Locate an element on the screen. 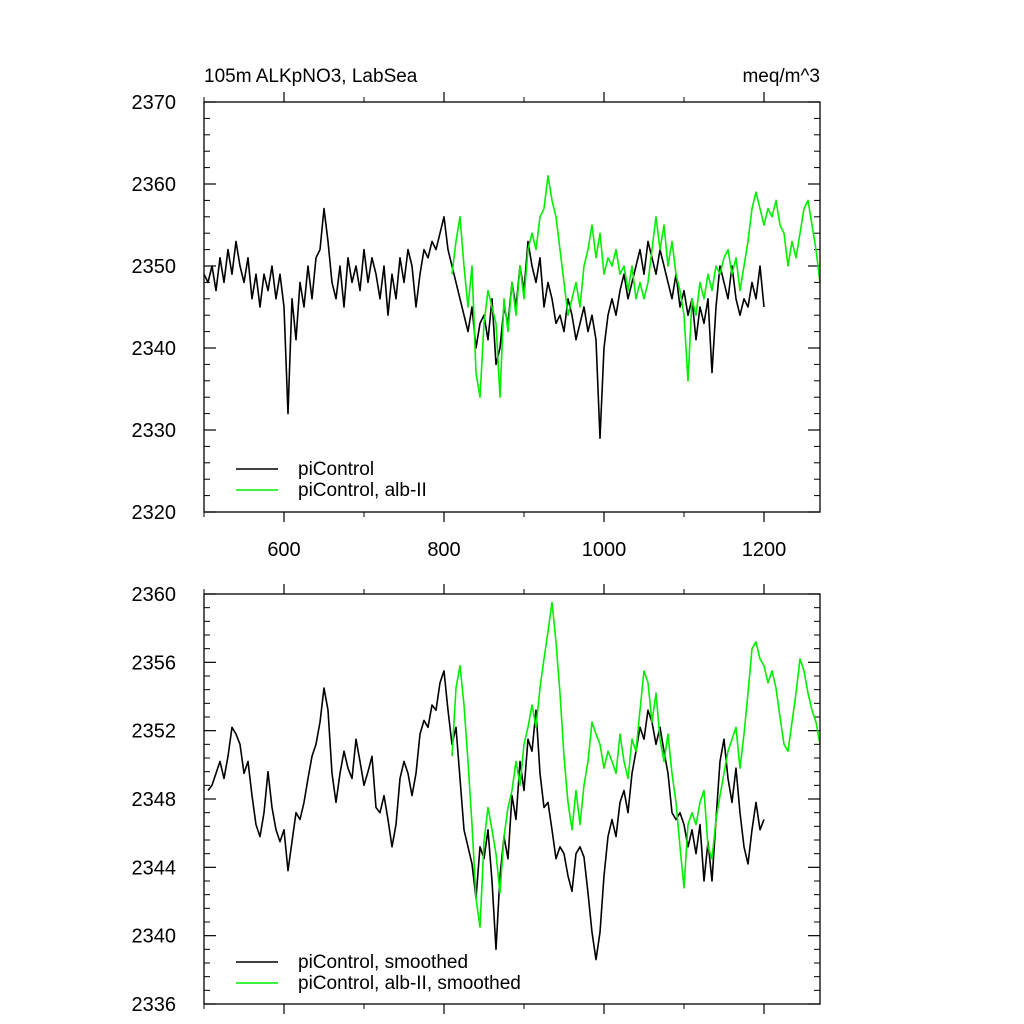  top-ytick-label: 2330 is located at coordinates (154, 431).